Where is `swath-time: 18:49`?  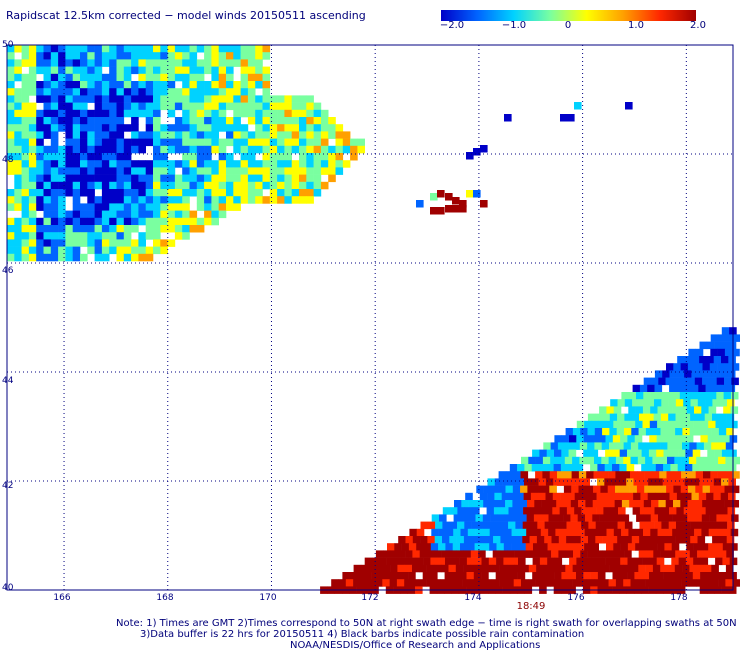 swath-time: 18:49 is located at coordinates (531, 606).